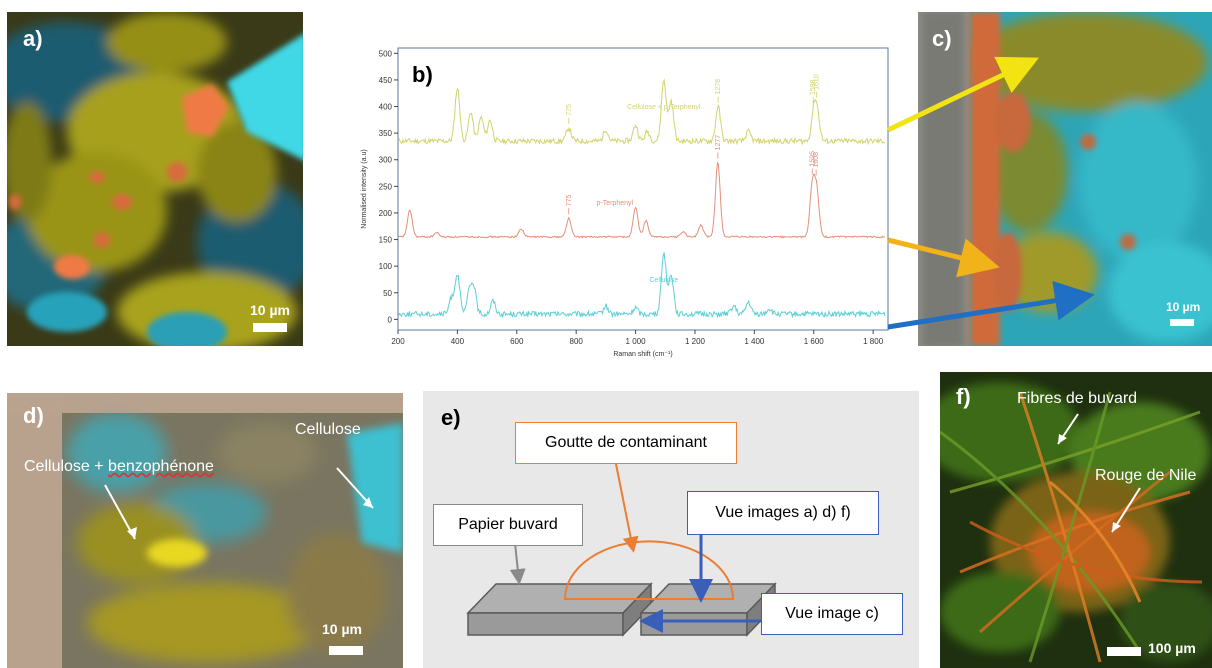 This screenshot has height=668, width=1212. Describe the element at coordinates (346, 650) in the screenshot. I see `panel-d-scalebar` at that location.